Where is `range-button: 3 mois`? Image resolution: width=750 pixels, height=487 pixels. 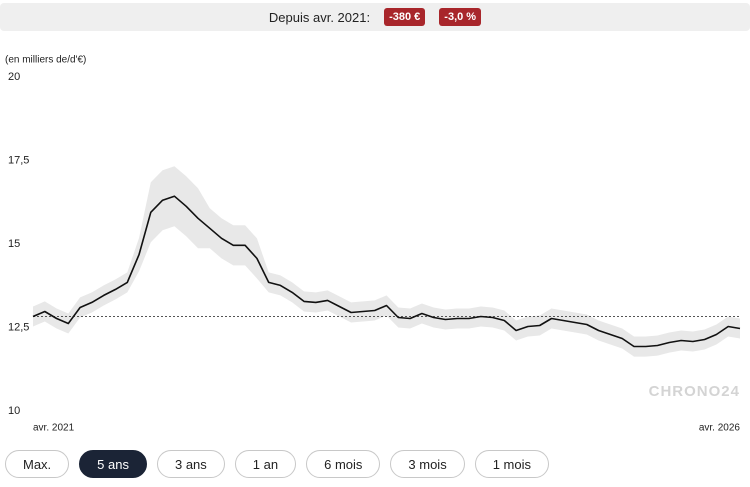 range-button: 3 mois is located at coordinates (427, 464).